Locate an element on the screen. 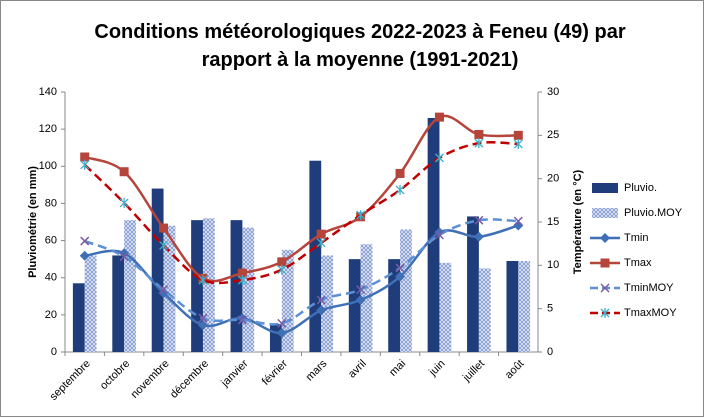 This screenshot has width=705, height=418. y-tick-label: 0 is located at coordinates (54, 352).